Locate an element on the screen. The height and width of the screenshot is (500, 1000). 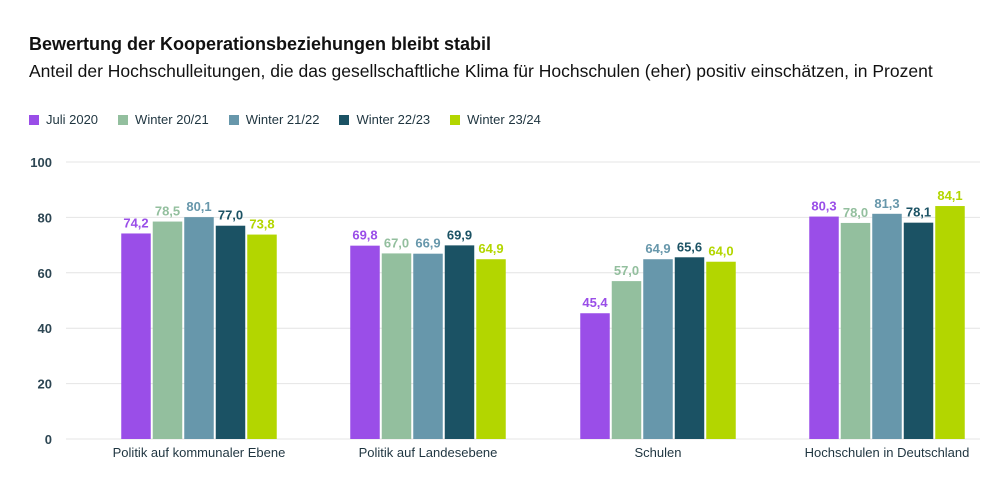
legend-item: Winter 22/23 is located at coordinates (384, 119).